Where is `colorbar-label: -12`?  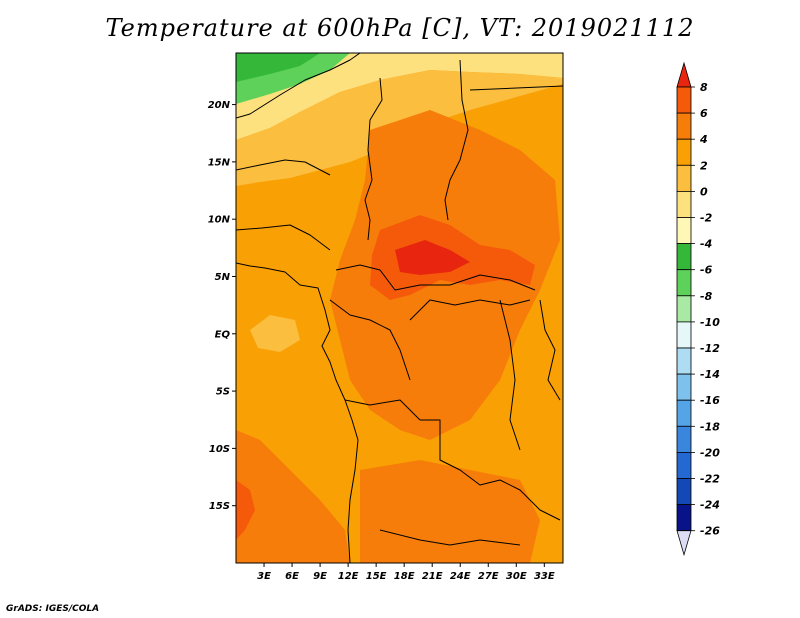
colorbar-label: -12 is located at coordinates (710, 348).